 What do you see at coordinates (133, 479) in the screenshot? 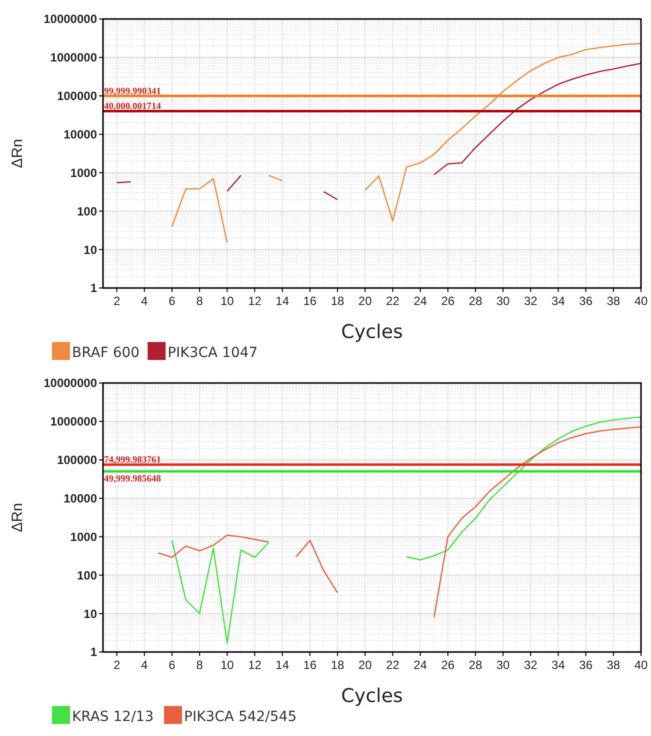
I see `ref-line-label: 49,999.985648` at bounding box center [133, 479].